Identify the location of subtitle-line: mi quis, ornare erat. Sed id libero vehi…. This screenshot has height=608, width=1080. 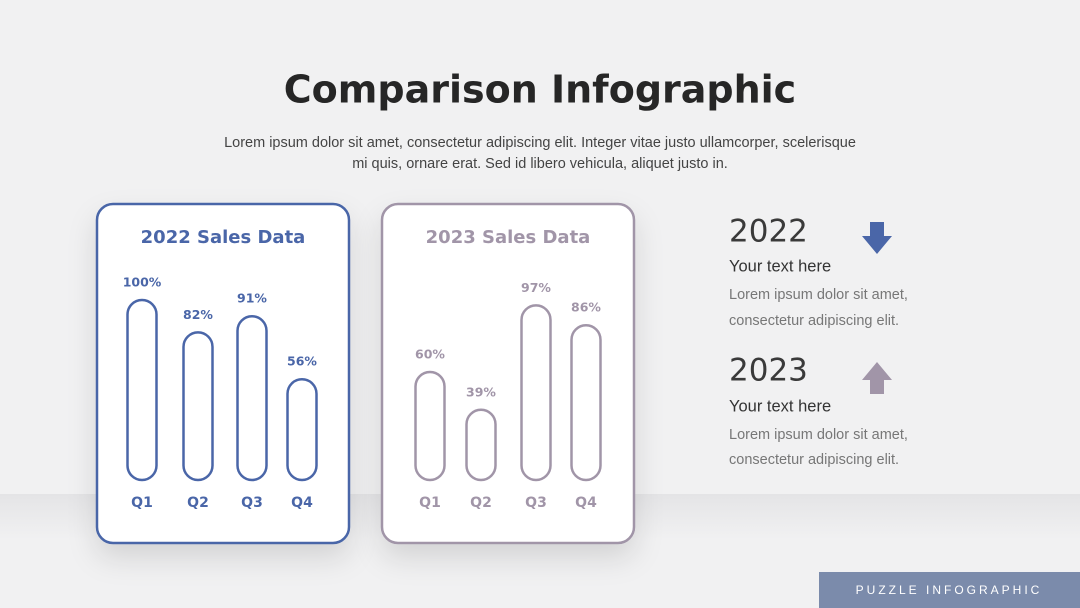
(540, 164).